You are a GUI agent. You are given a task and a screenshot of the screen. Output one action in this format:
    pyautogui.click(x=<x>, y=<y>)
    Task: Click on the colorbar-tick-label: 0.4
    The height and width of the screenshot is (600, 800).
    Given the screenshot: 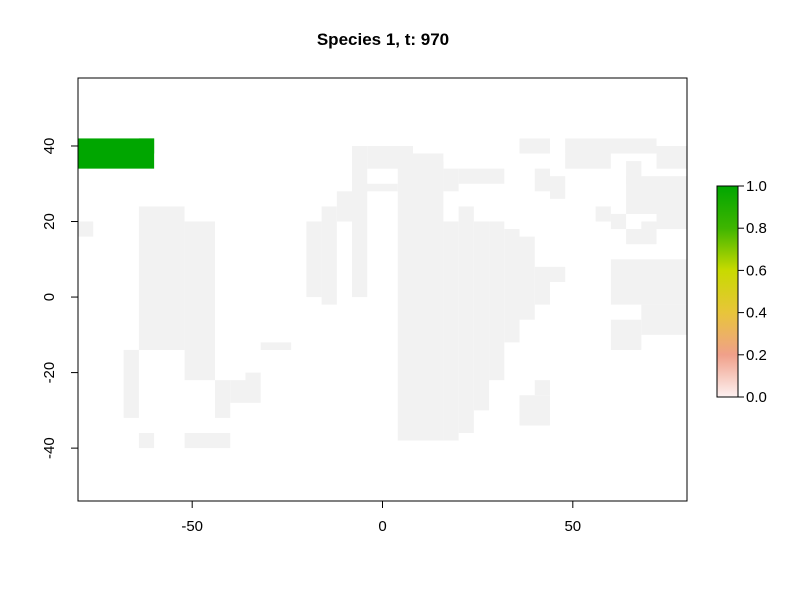 What is the action you would take?
    pyautogui.click(x=756, y=313)
    